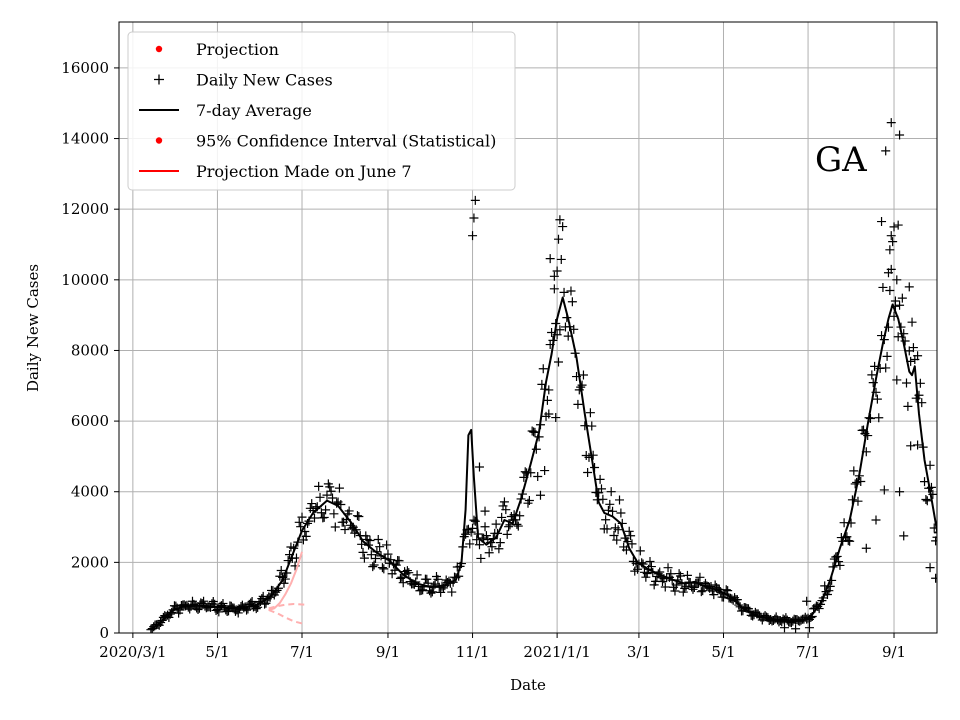 The image size is (960, 720). I want to click on legend-swatch-daily, so click(159, 79).